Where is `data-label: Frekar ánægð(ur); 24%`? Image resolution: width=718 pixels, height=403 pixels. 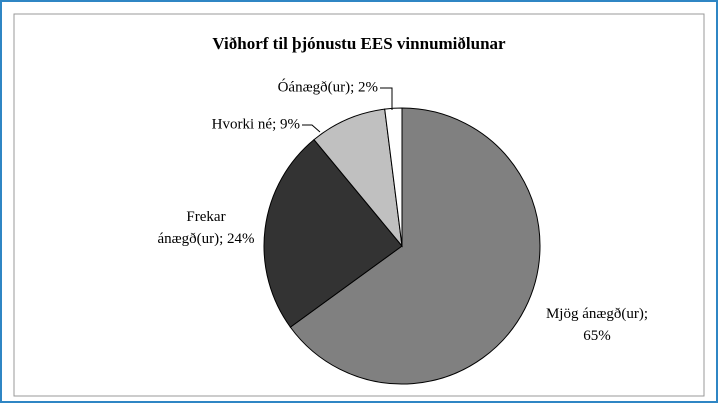
data-label: Frekar ánægð(ur); 24% is located at coordinates (205, 228).